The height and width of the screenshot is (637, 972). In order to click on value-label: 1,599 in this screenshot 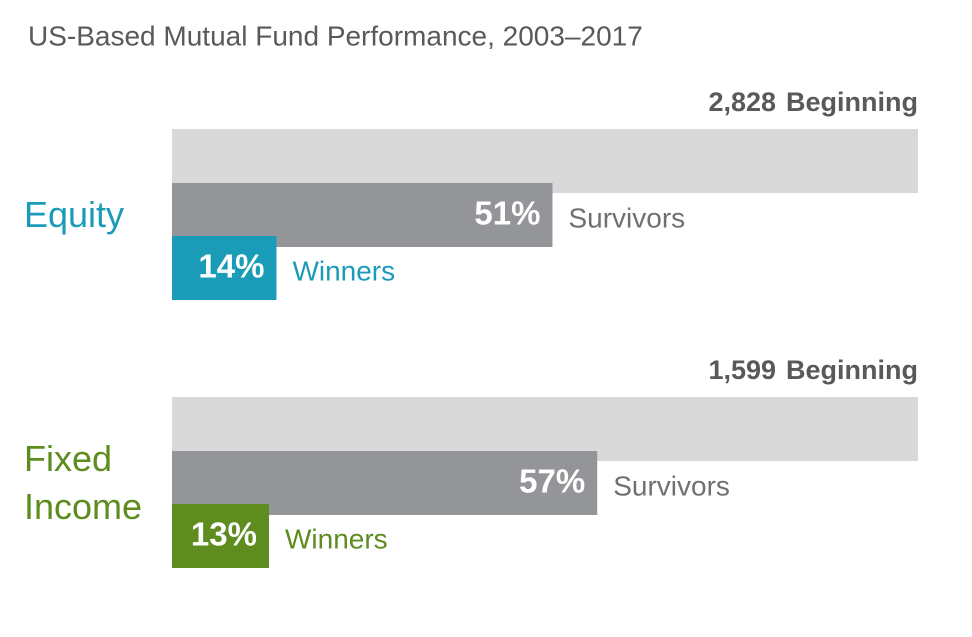, I will do `click(742, 370)`.